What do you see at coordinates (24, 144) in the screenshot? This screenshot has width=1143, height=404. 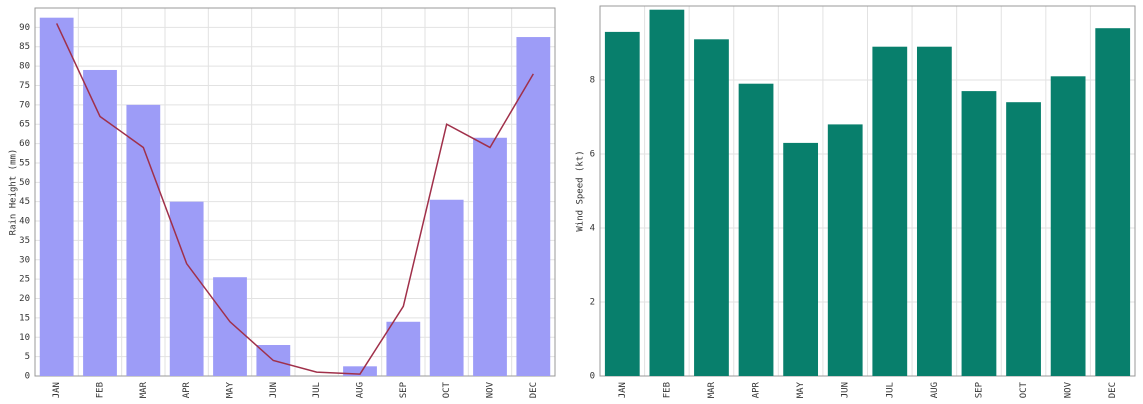 I see `y-tick-label: 60` at bounding box center [24, 144].